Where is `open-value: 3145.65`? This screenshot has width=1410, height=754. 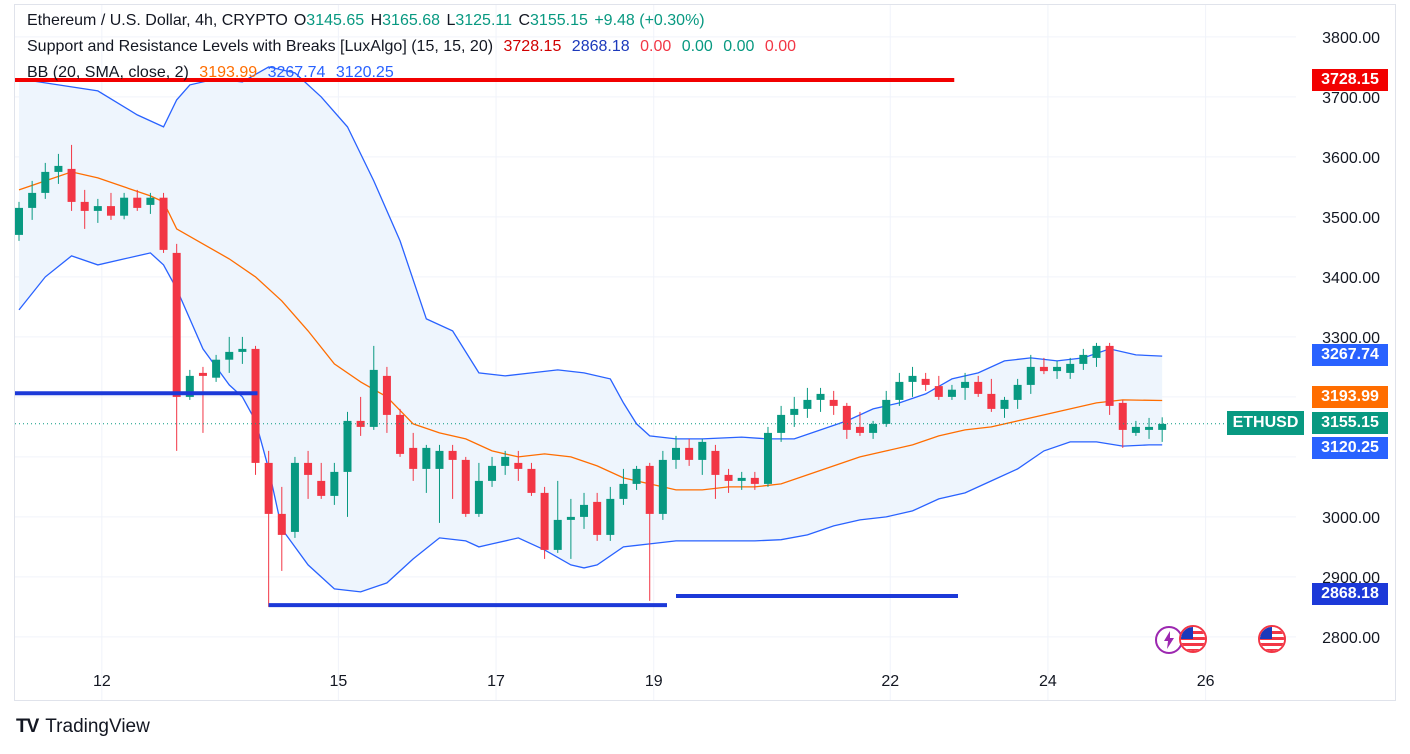
open-value: 3145.65 is located at coordinates (335, 20).